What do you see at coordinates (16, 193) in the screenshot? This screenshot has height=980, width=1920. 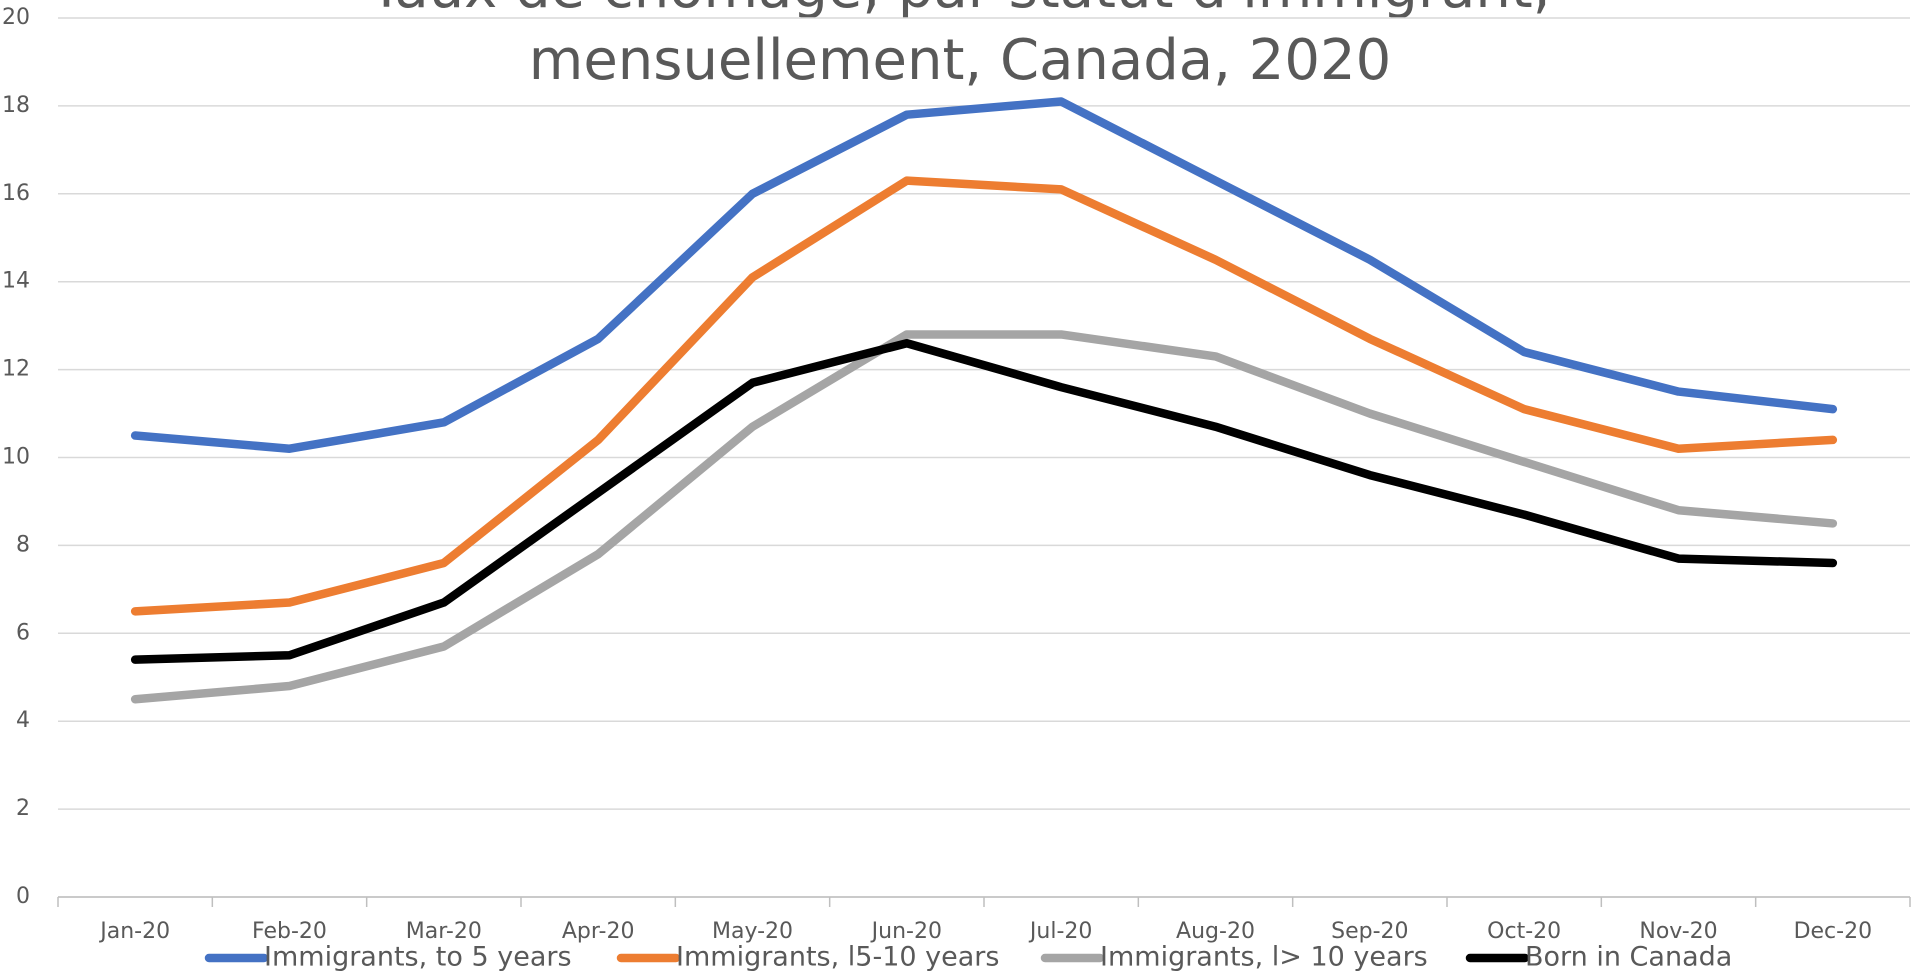 I see `y-tick-label: 16` at bounding box center [16, 193].